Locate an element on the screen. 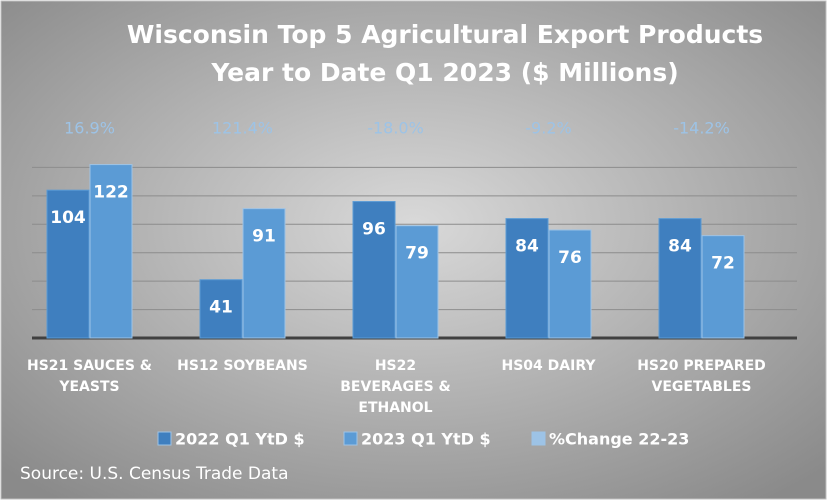 This screenshot has height=500, width=827. legend-label: %Change 22-23 is located at coordinates (619, 439).